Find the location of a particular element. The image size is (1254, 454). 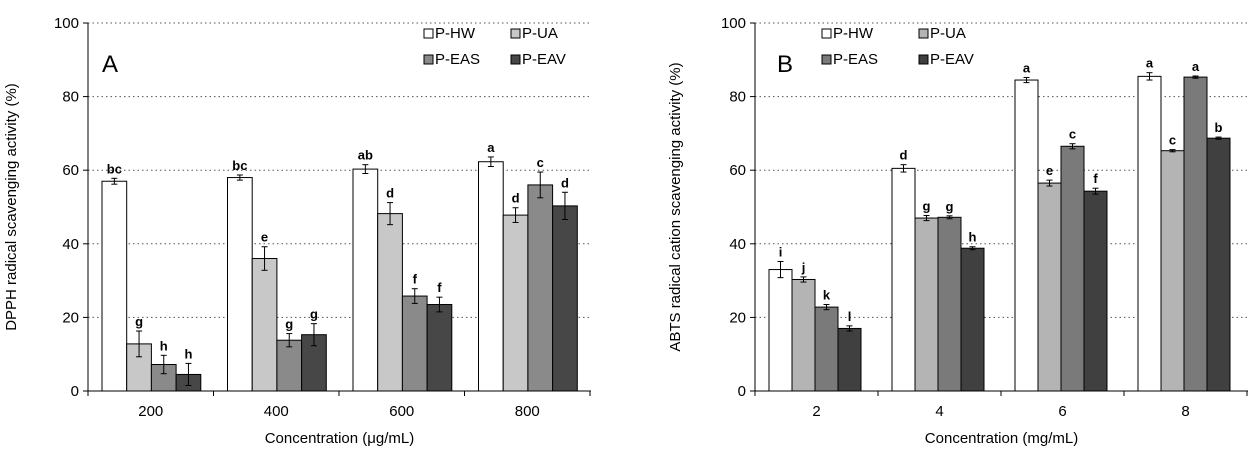

x-tick-label: 600 is located at coordinates (401, 411).